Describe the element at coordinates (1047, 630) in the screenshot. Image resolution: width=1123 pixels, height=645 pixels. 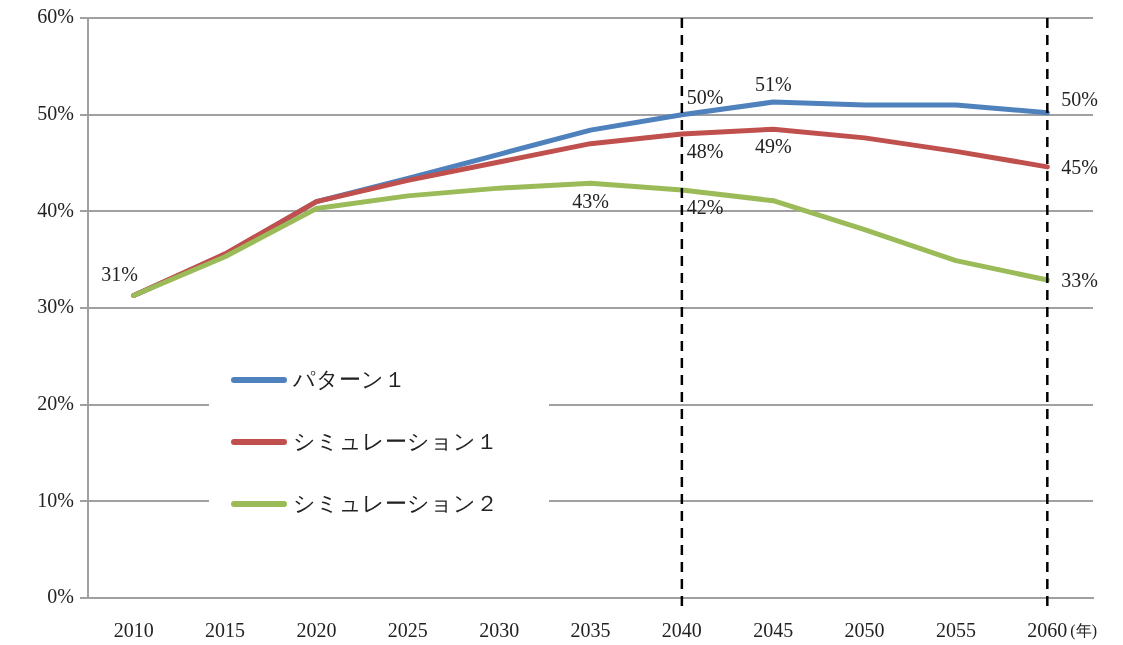
I see `x-tick-label: 2060` at that location.